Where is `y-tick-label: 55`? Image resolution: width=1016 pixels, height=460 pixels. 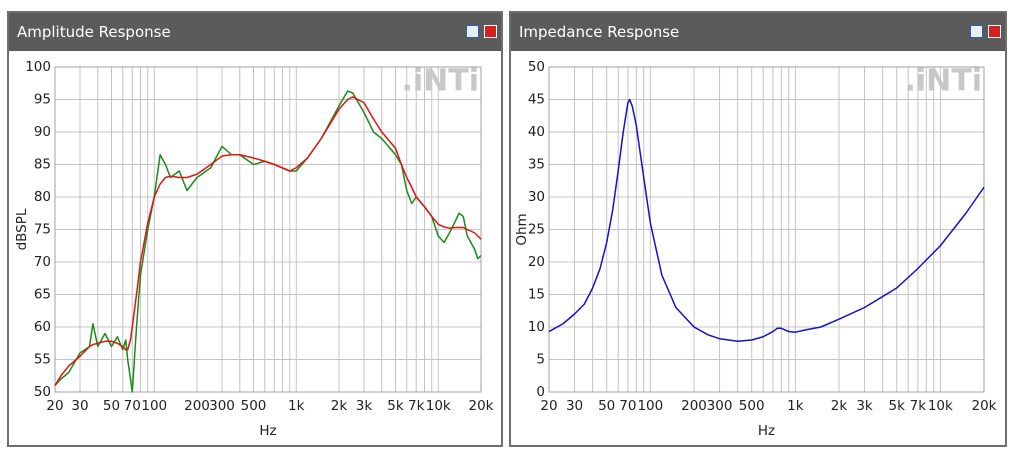
y-tick-label: 55 is located at coordinates (42, 360).